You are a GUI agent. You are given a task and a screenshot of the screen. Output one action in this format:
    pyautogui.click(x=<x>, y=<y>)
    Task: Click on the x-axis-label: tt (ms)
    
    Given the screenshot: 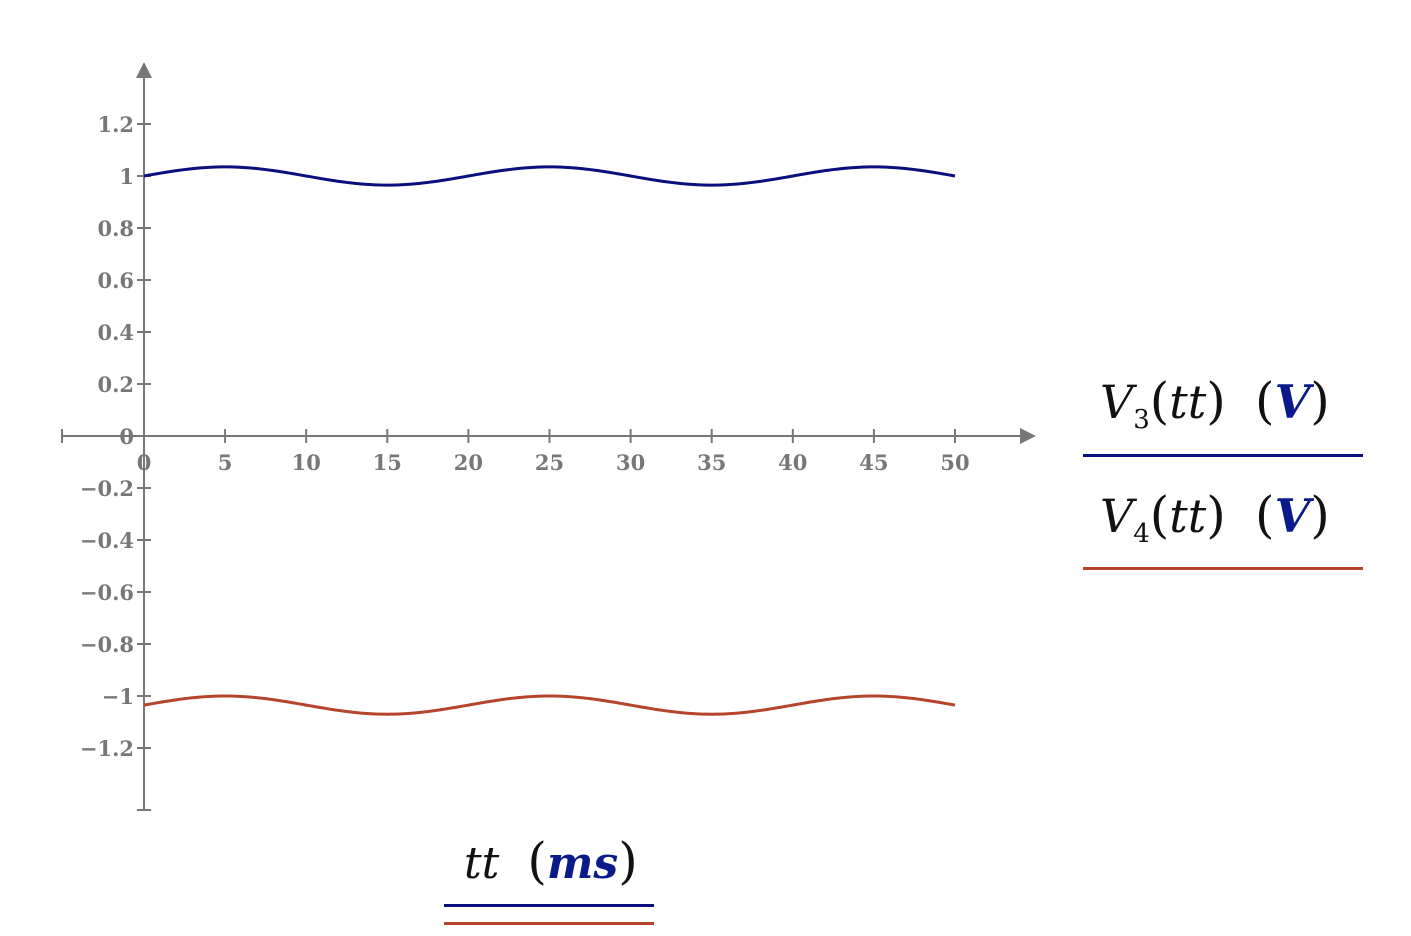 What is the action you would take?
    pyautogui.click(x=551, y=861)
    